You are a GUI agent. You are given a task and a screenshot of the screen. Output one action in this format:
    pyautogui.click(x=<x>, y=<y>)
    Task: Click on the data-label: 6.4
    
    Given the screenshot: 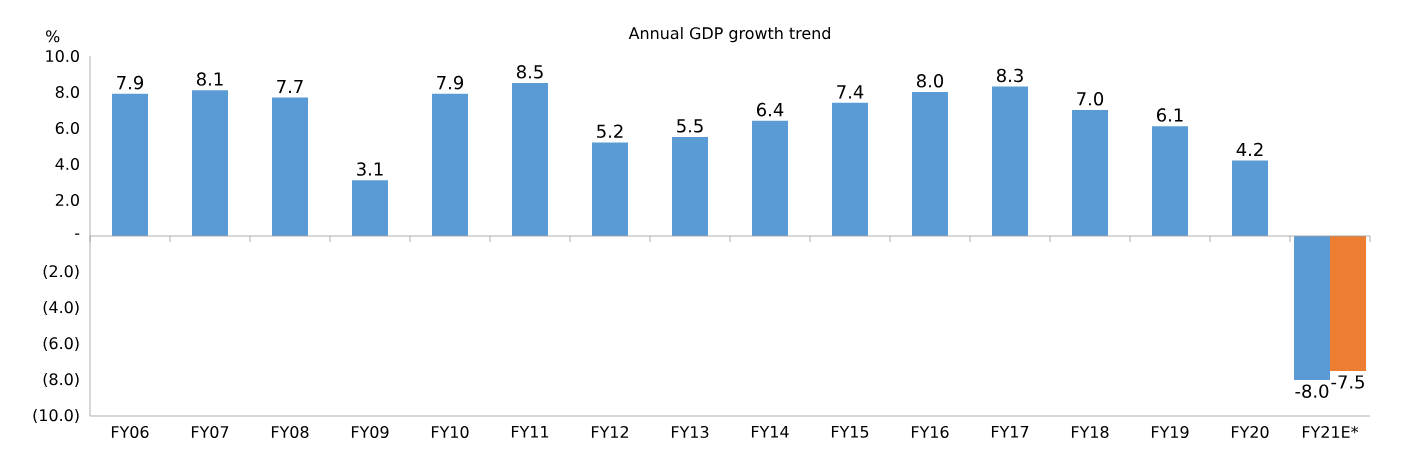 What is the action you would take?
    pyautogui.click(x=770, y=109)
    